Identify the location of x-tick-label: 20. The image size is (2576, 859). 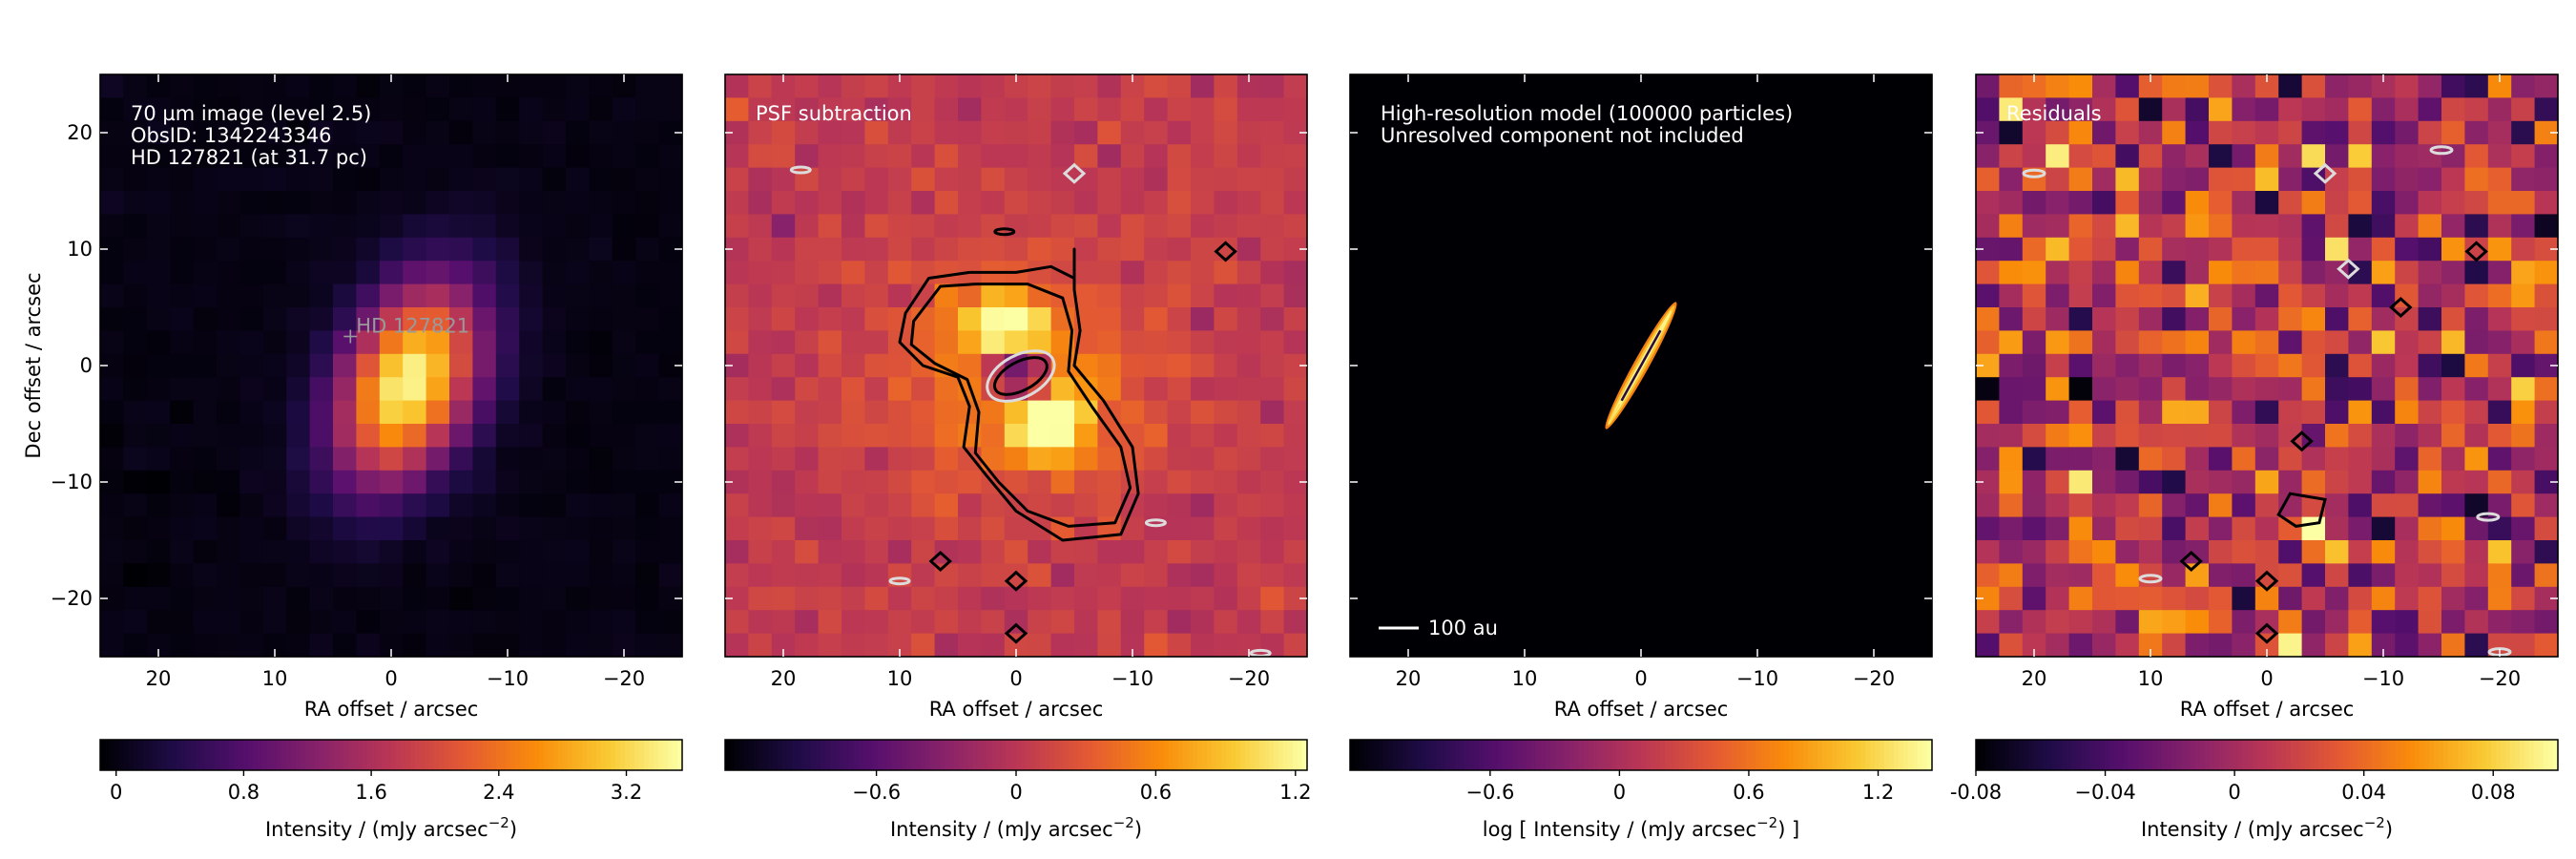
(1409, 678).